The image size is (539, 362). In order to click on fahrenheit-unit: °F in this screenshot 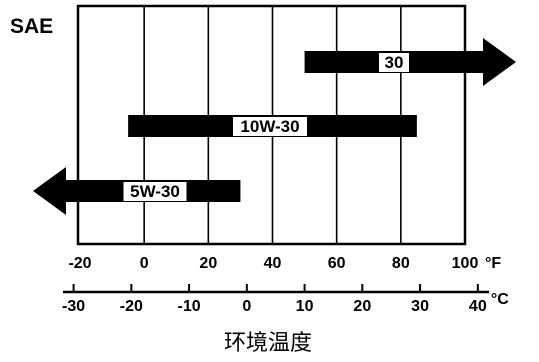, I will do `click(493, 263)`.